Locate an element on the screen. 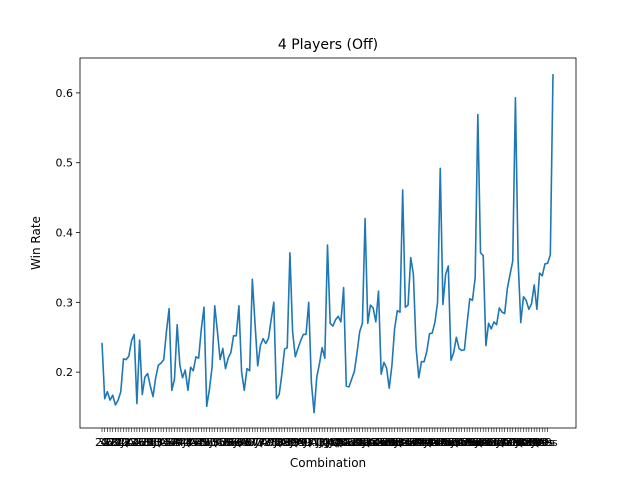  x-tick-label: Q4 is located at coordinates (191, 442).